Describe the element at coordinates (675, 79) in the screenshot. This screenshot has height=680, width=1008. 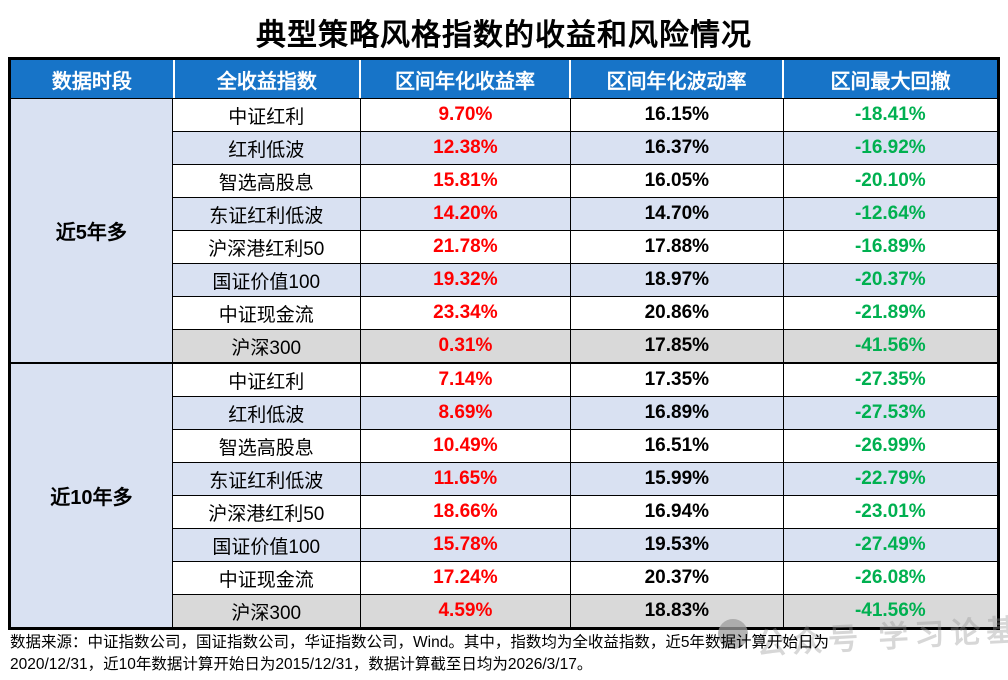
I see `column-header-volatility: 区间年化波动率` at that location.